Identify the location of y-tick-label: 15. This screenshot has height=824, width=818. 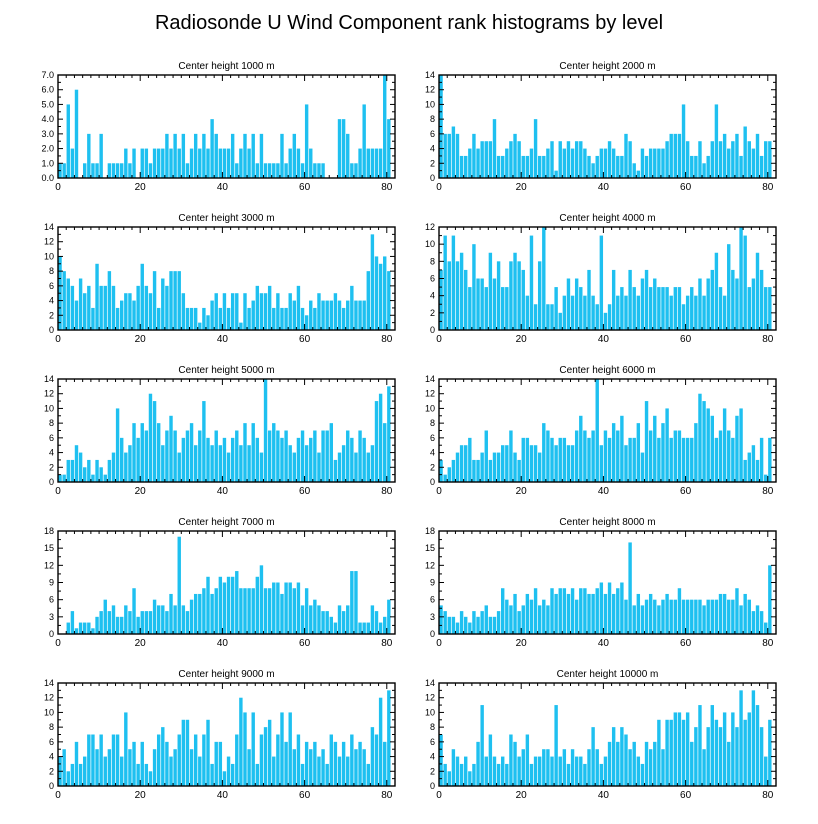
(430, 548).